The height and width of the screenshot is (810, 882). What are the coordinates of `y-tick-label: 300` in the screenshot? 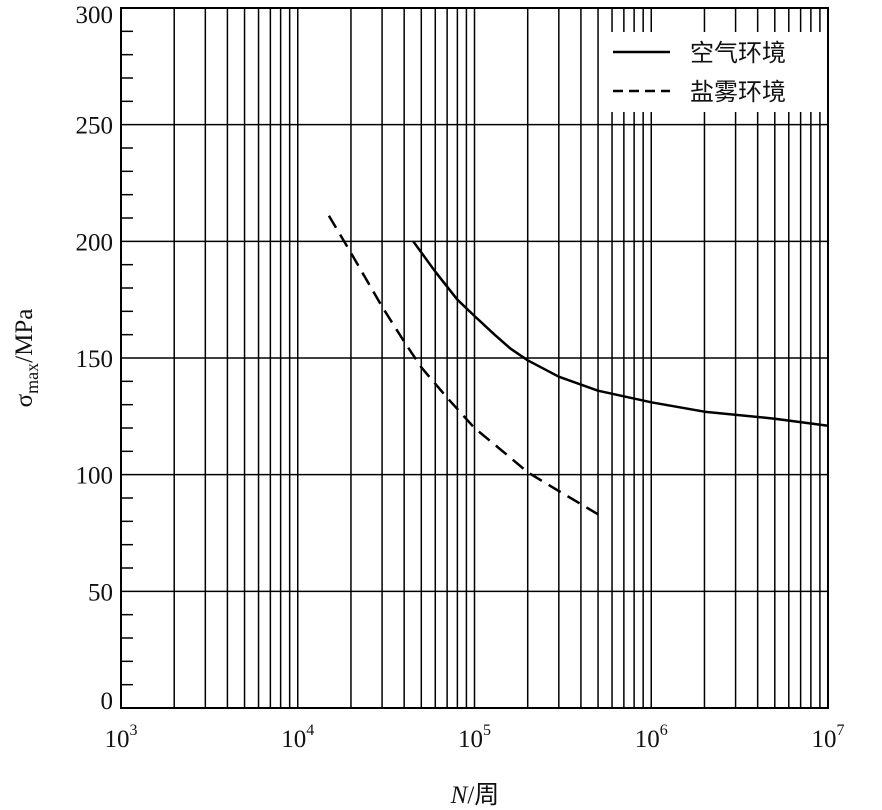 It's located at (95, 15).